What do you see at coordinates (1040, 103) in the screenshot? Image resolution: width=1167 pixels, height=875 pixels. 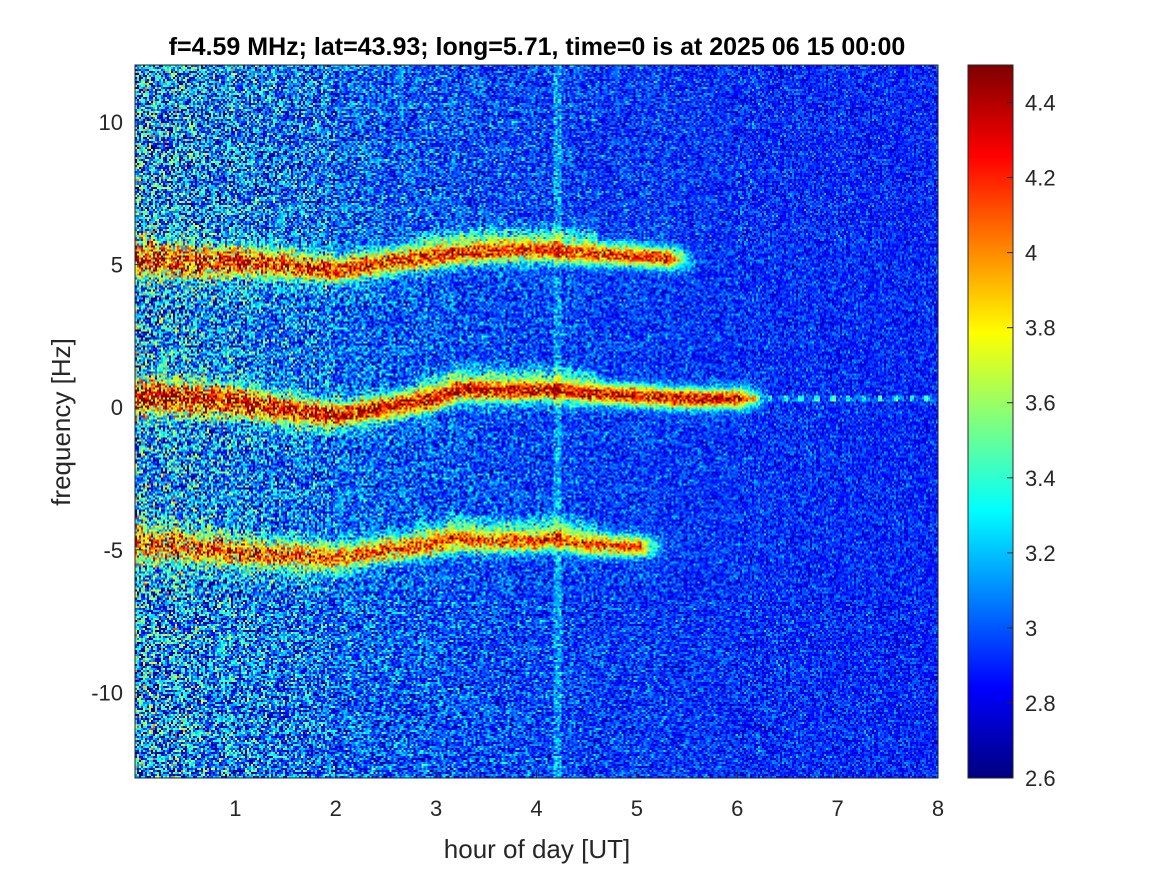 I see `colorbar-tick-label: 4.4` at bounding box center [1040, 103].